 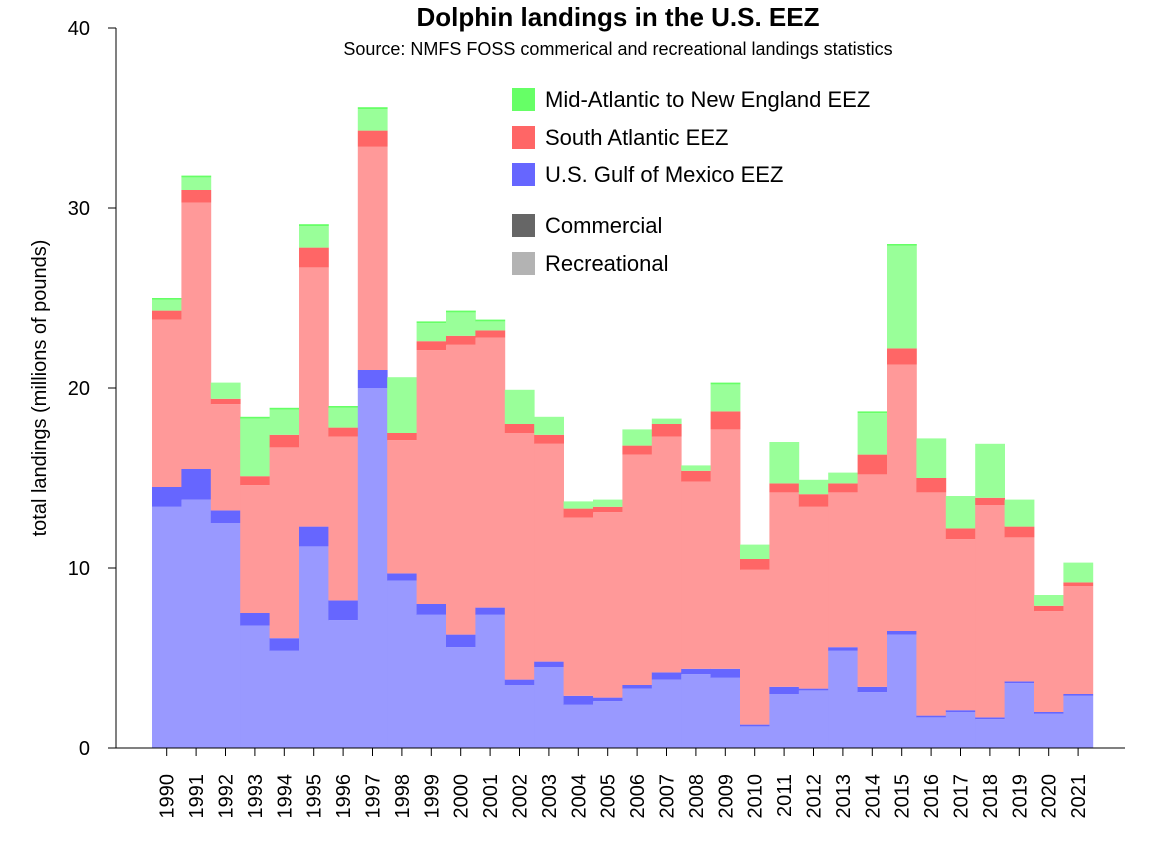 What do you see at coordinates (1079, 796) in the screenshot?
I see `x-tick-label-2021: 2021` at bounding box center [1079, 796].